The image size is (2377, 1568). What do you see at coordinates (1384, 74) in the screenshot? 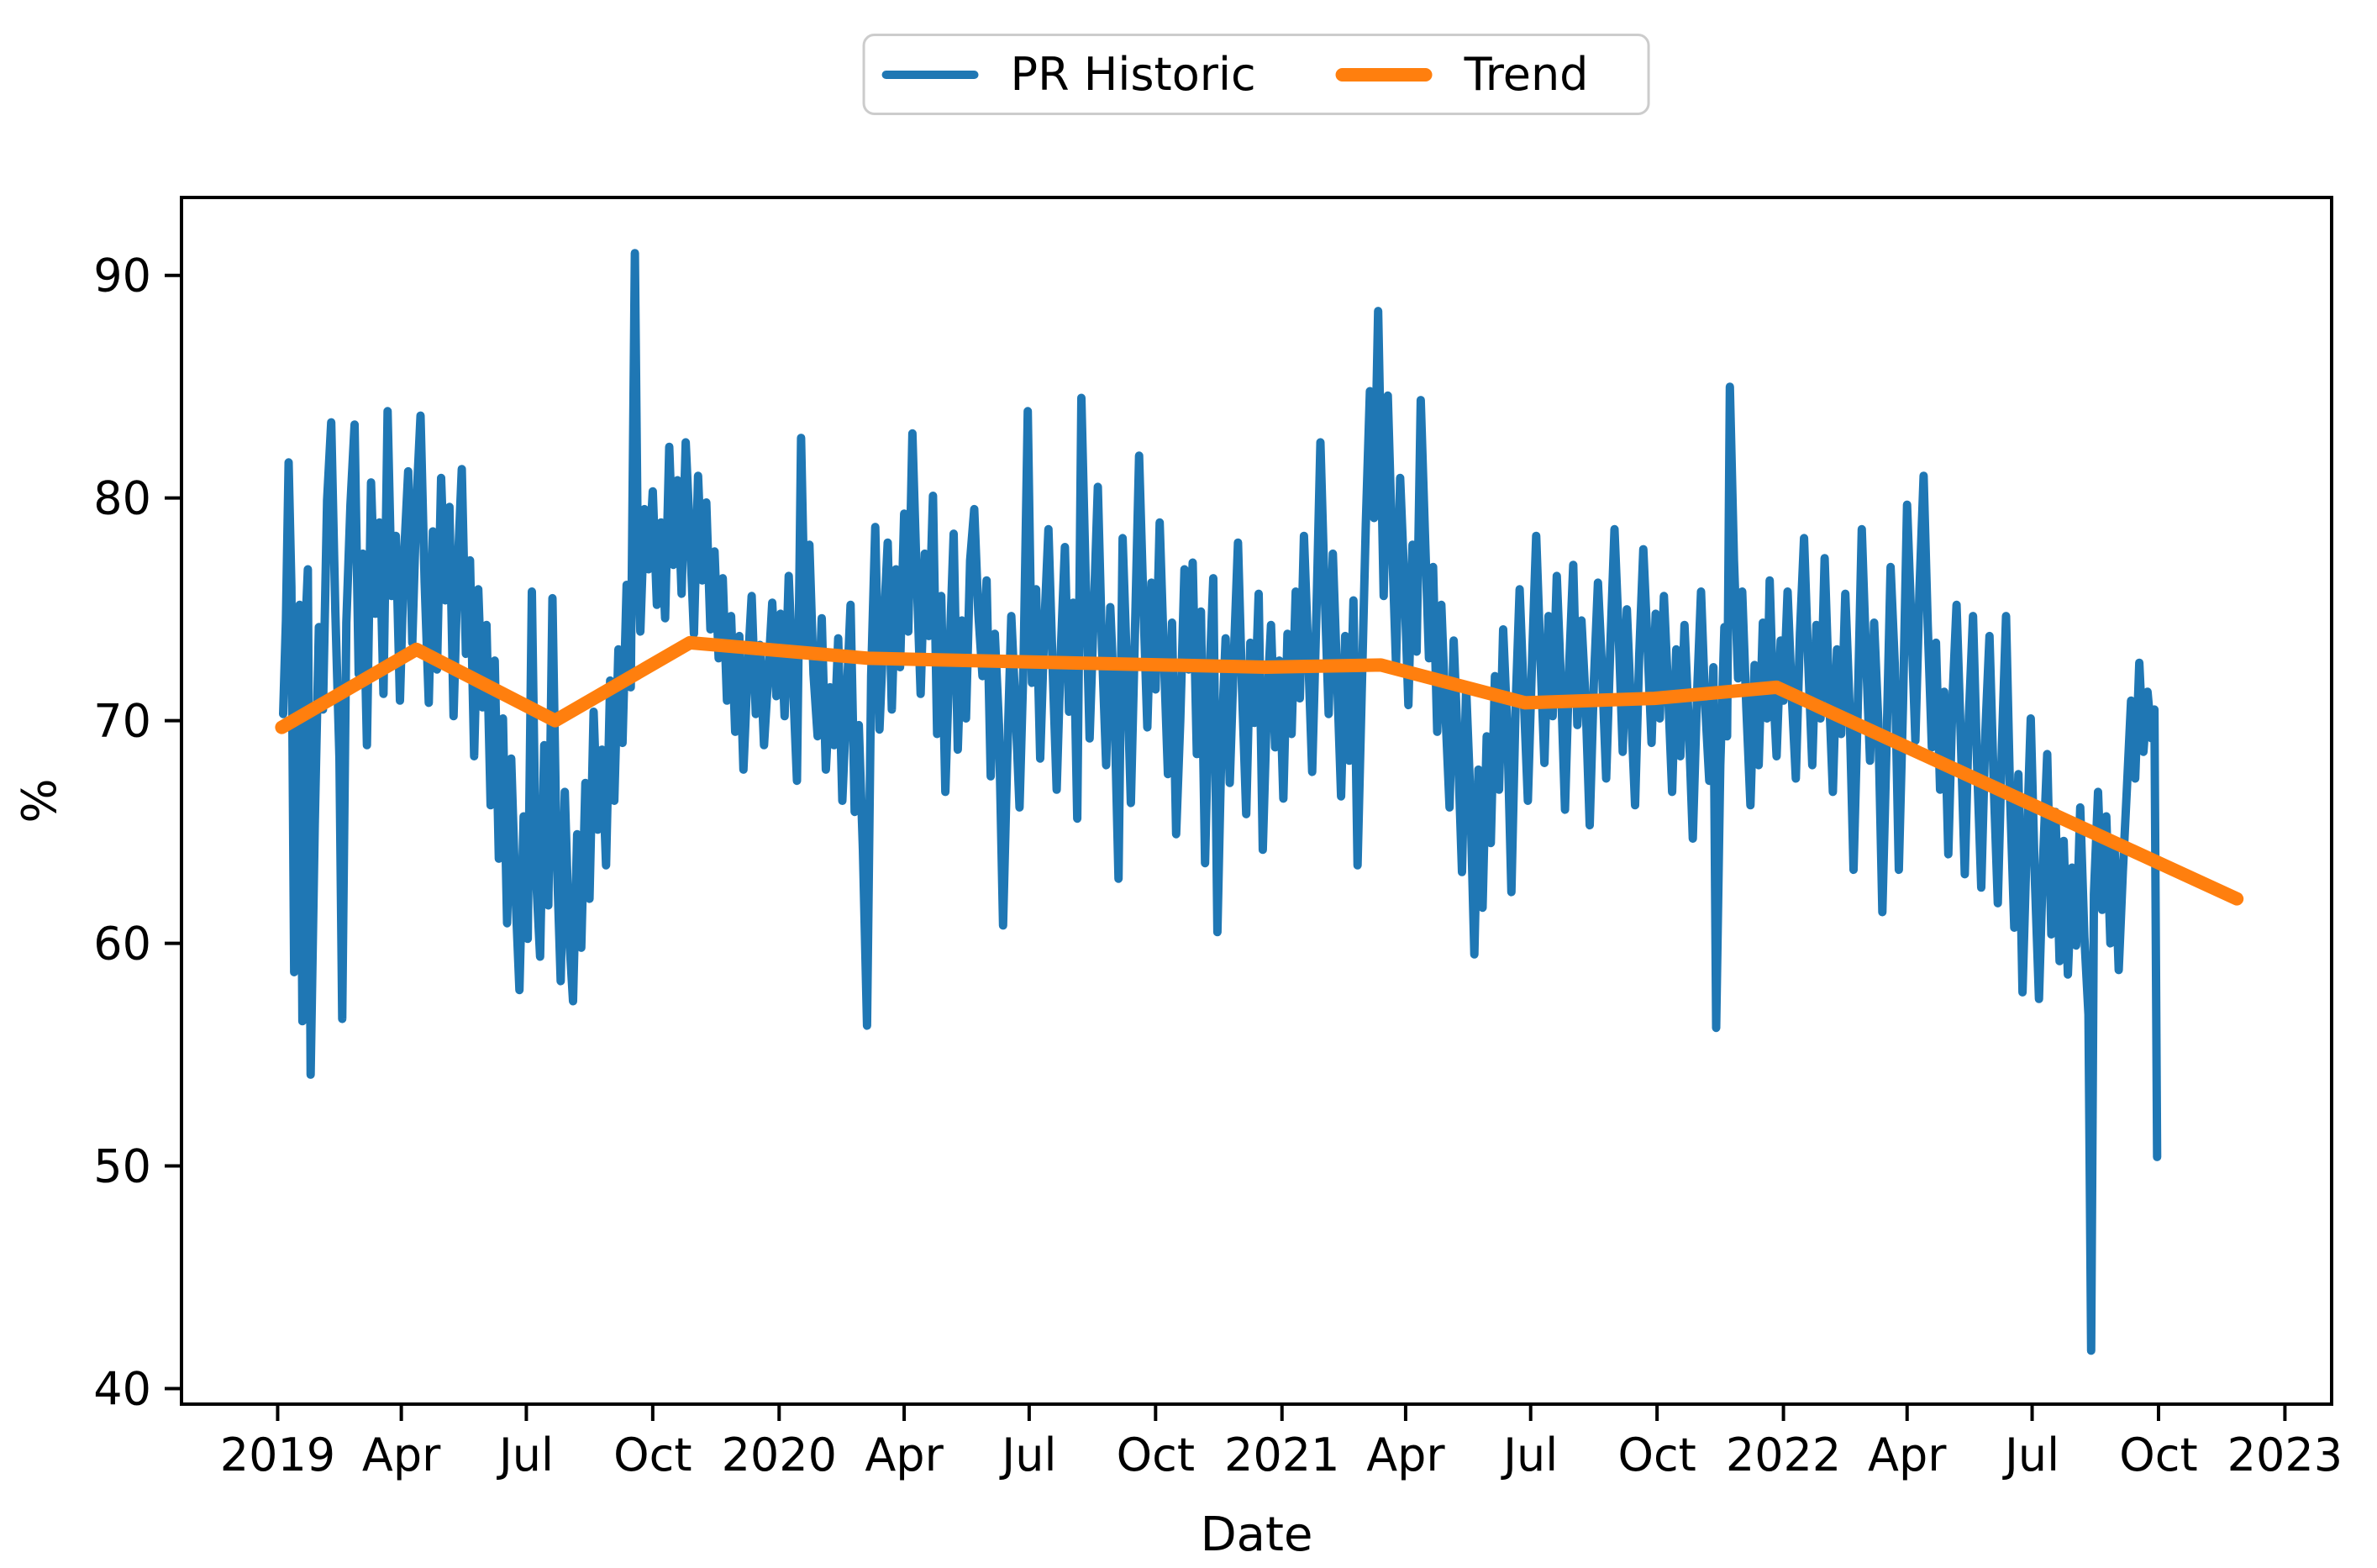
I see `trend-line-sample-icon` at bounding box center [1384, 74].